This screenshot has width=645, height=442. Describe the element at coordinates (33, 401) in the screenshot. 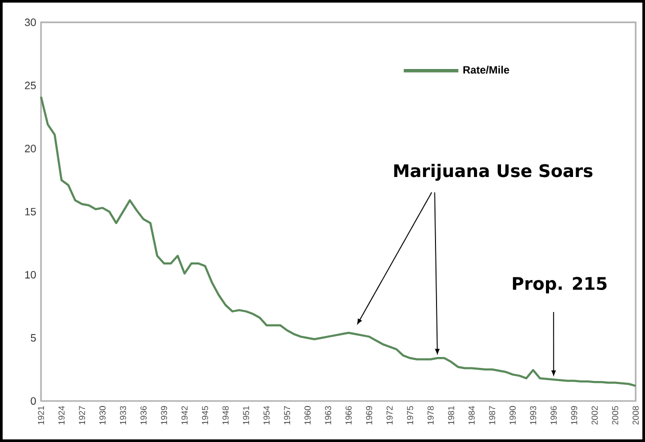

I see `y-tick-label: 0` at that location.